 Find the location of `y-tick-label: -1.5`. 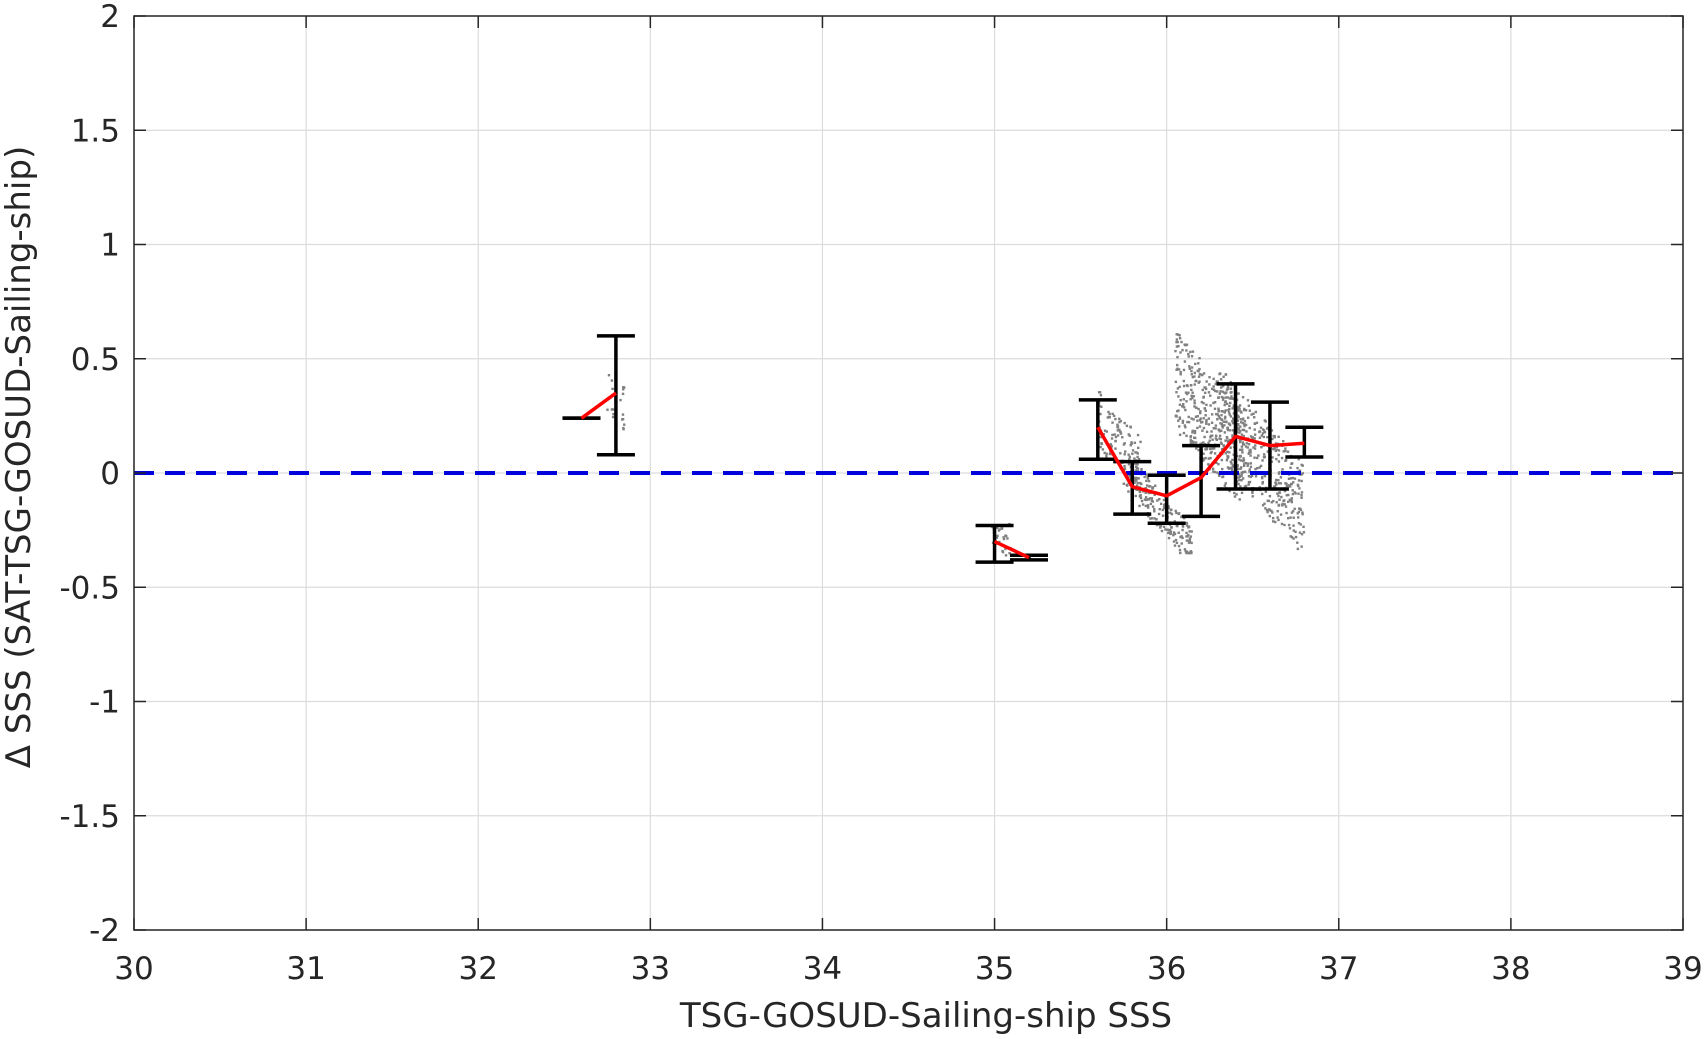

y-tick-label: -1.5 is located at coordinates (90, 817).